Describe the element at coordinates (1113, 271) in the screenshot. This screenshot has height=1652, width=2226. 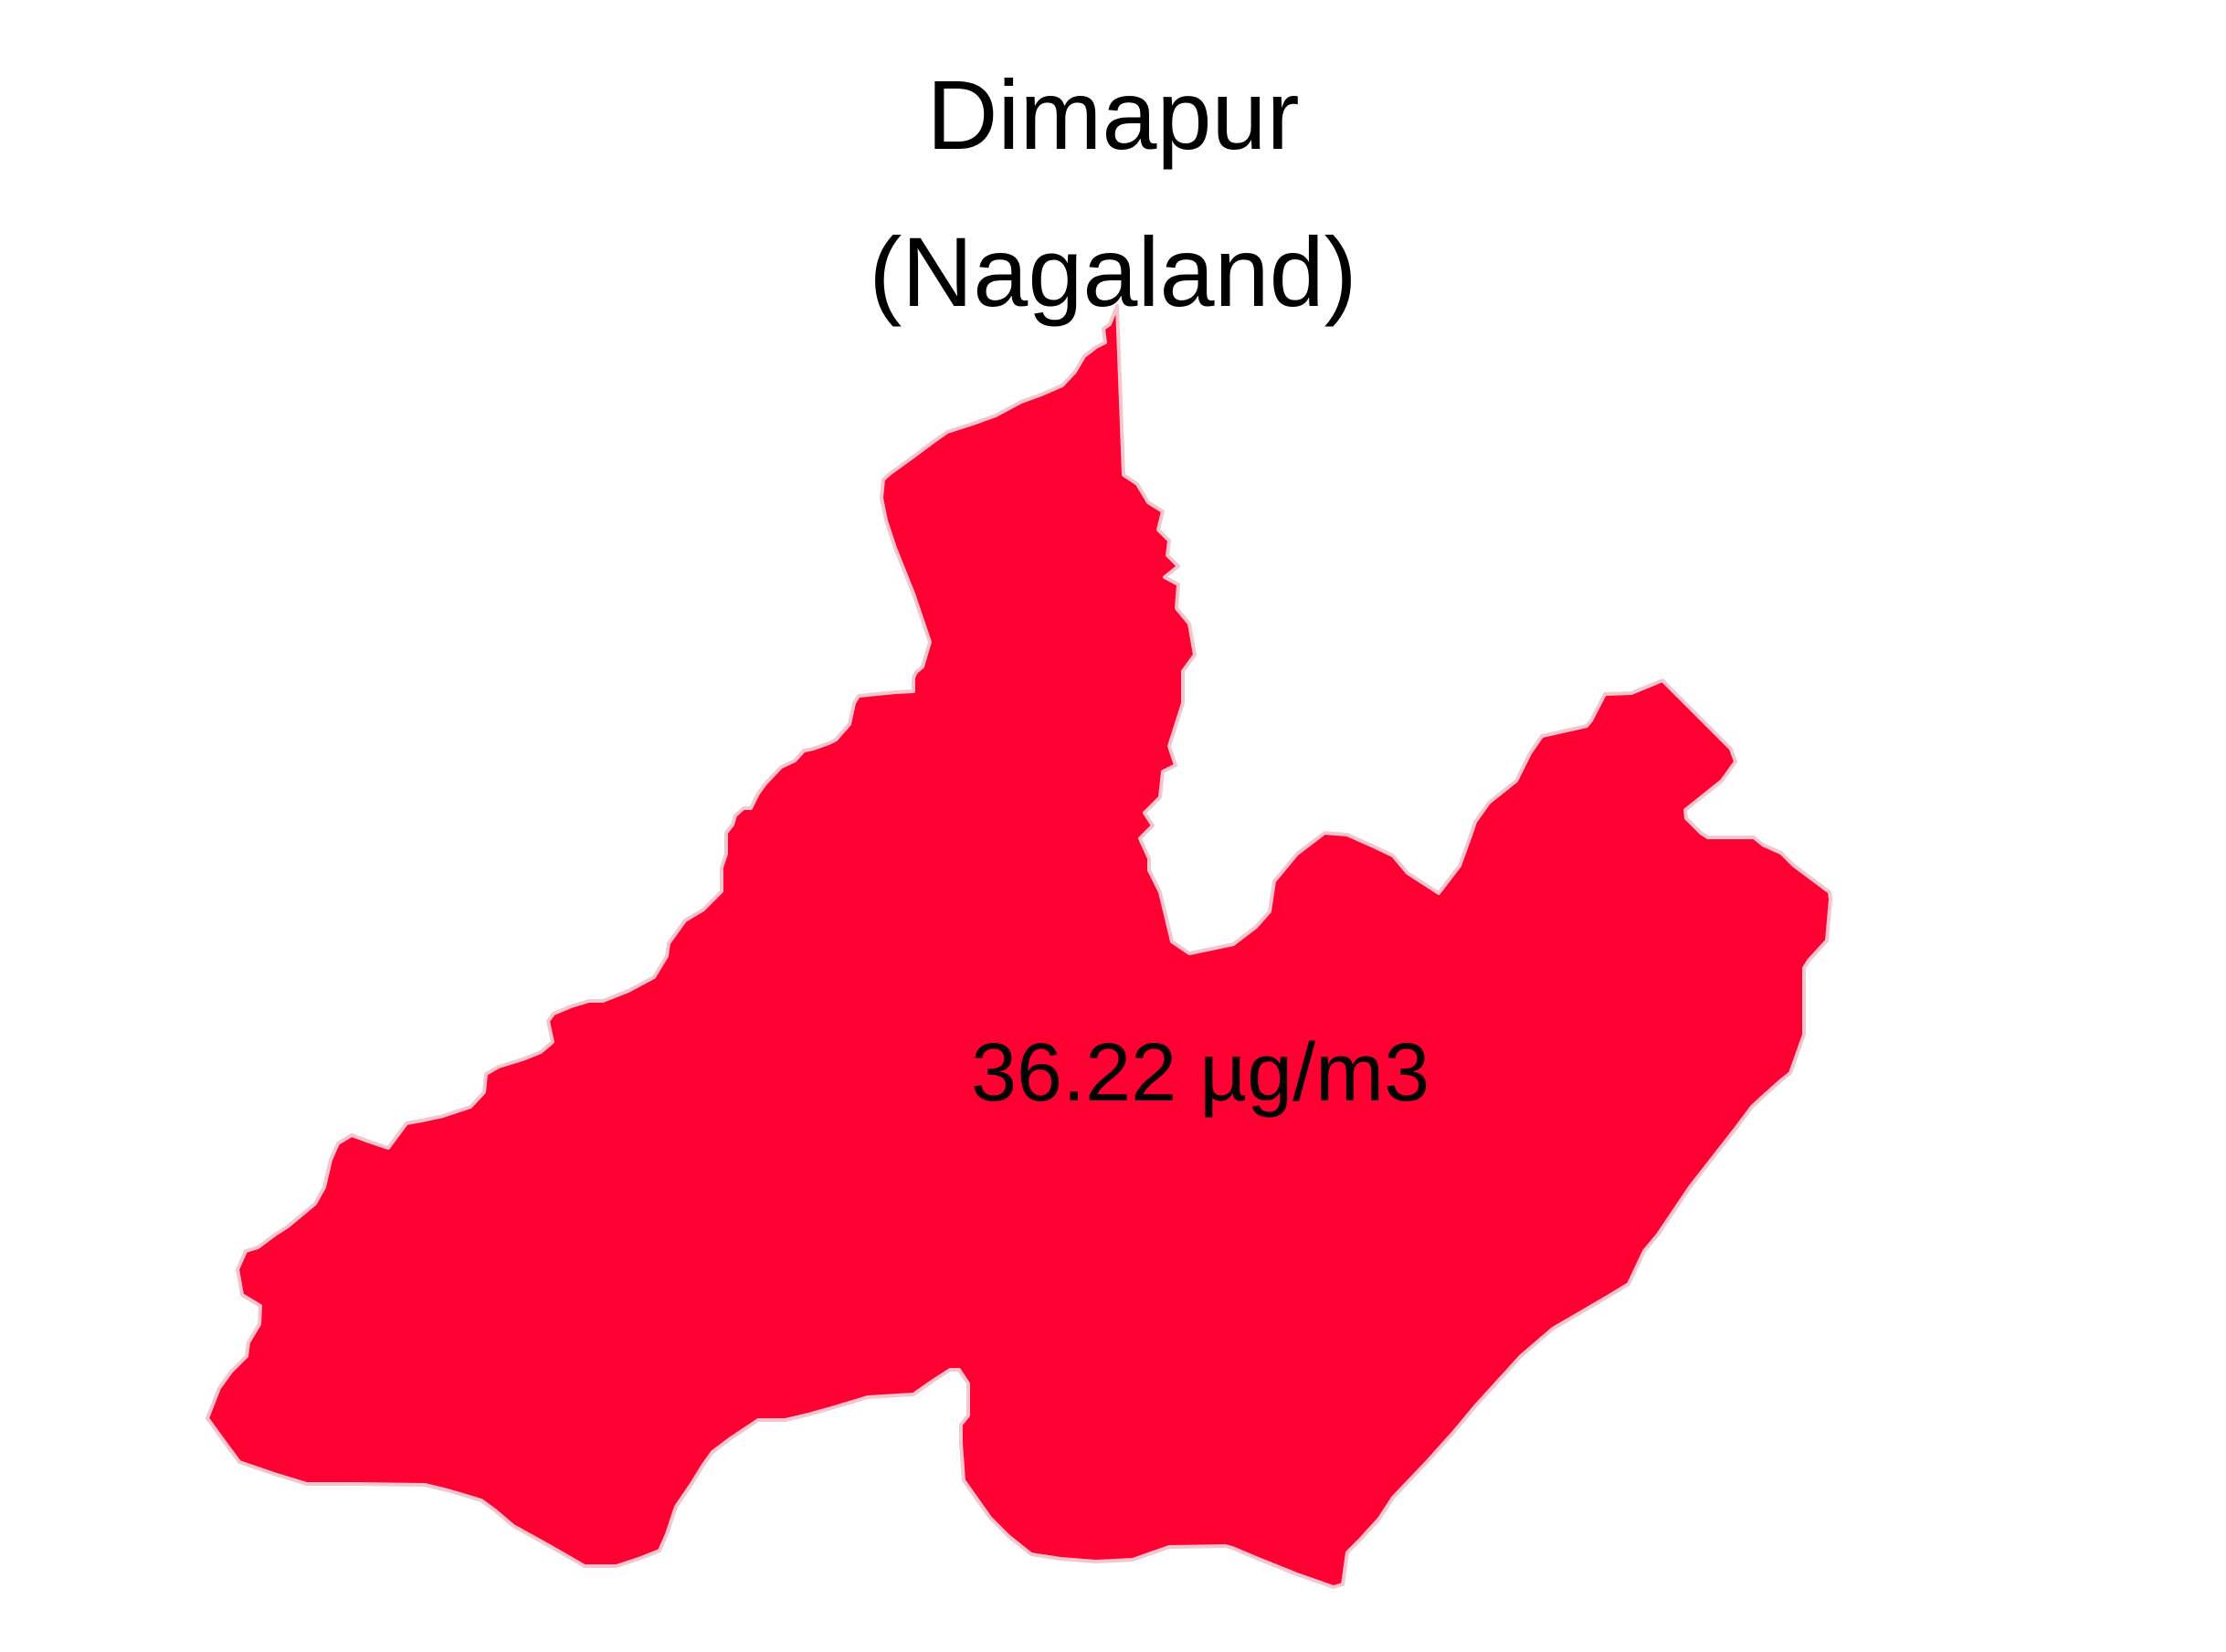
I see `map-title-state: (Nagaland)` at that location.